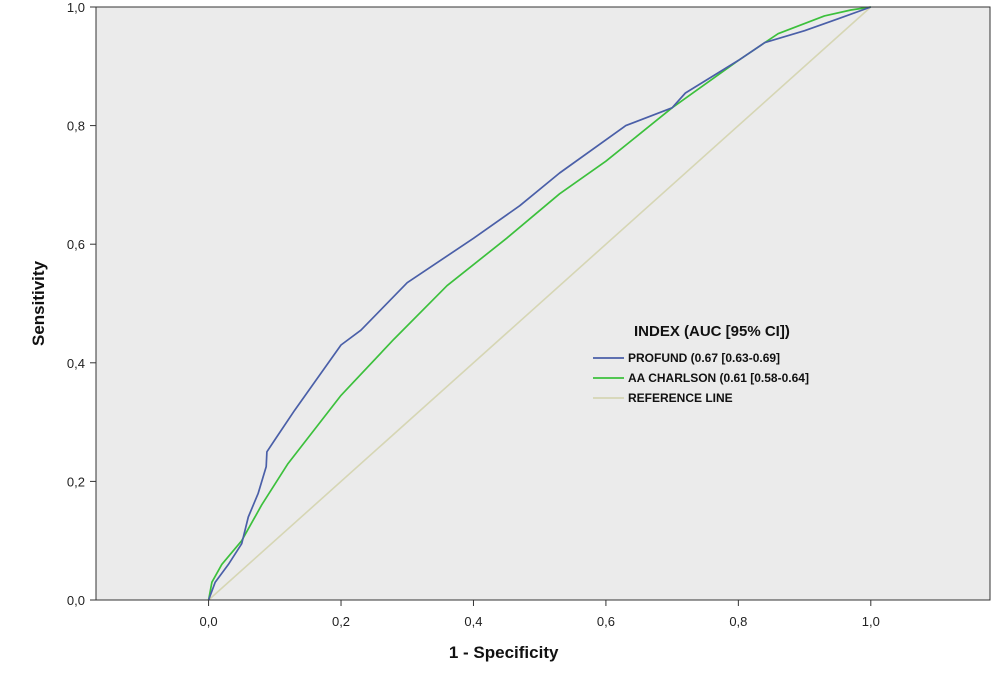  What do you see at coordinates (38, 303) in the screenshot?
I see `y-axis-title: Sensitivity` at bounding box center [38, 303].